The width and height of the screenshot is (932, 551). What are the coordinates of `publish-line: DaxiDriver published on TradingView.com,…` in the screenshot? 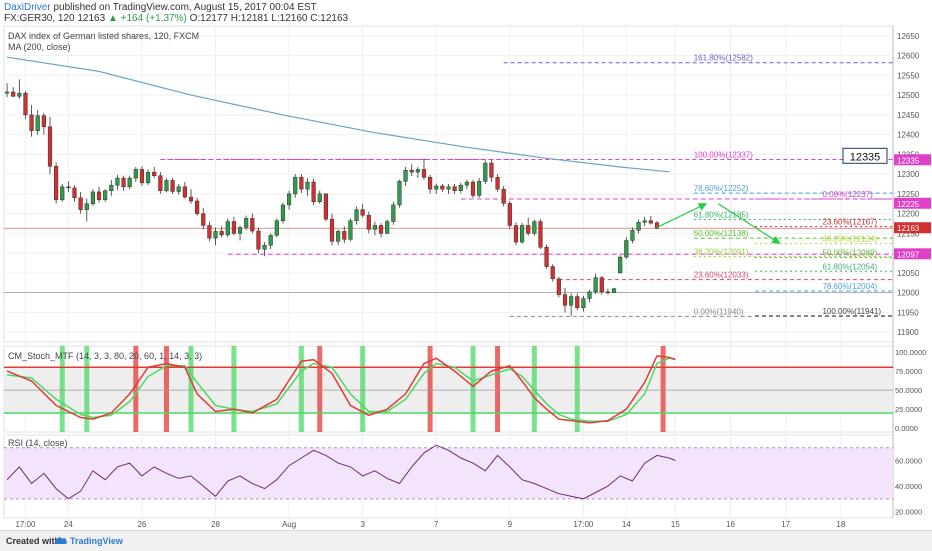 It's located at (160, 7).